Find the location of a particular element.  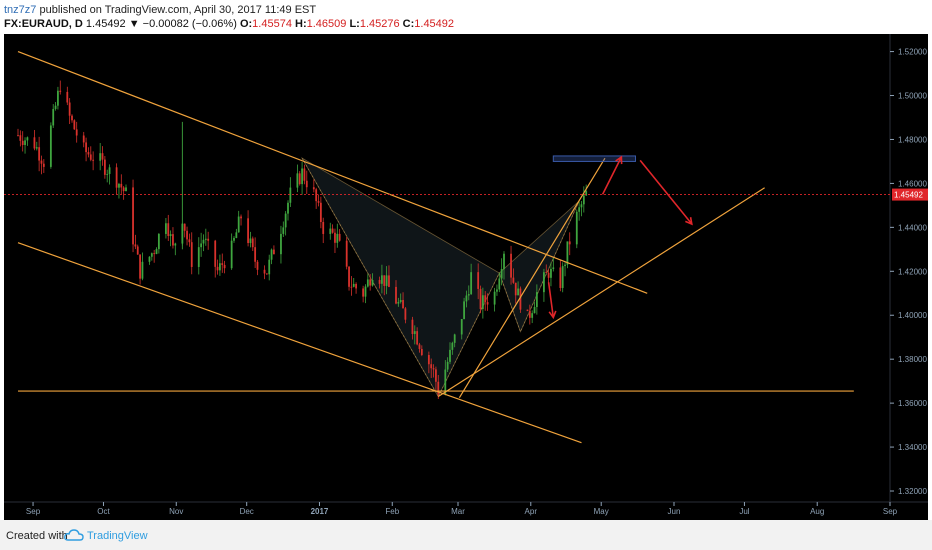

x-tick-label: 2017 is located at coordinates (320, 511).